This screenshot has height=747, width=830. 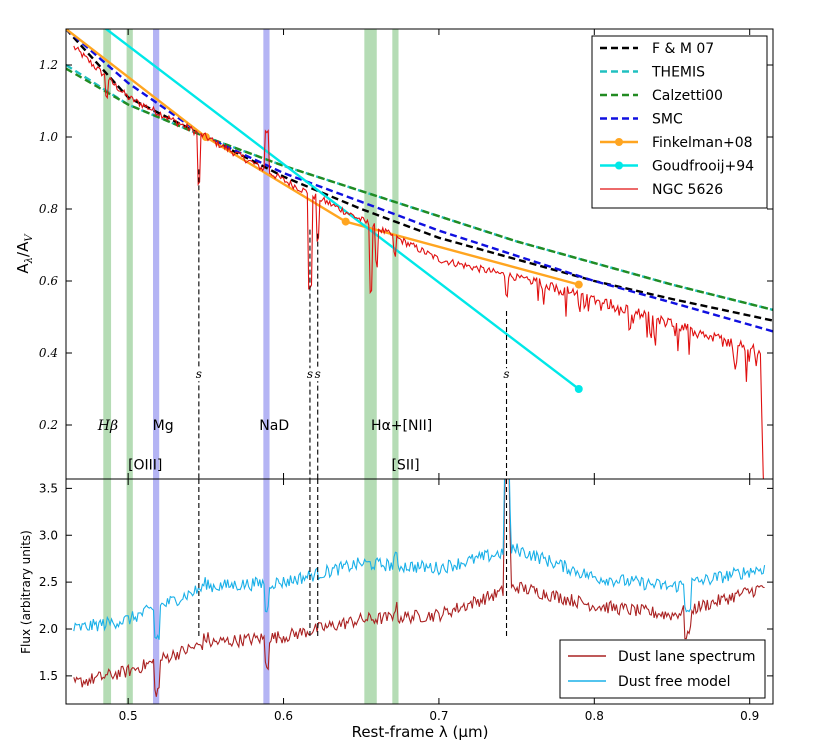 I want to click on bottom-xtick-3: 0.8, so click(x=594, y=716).